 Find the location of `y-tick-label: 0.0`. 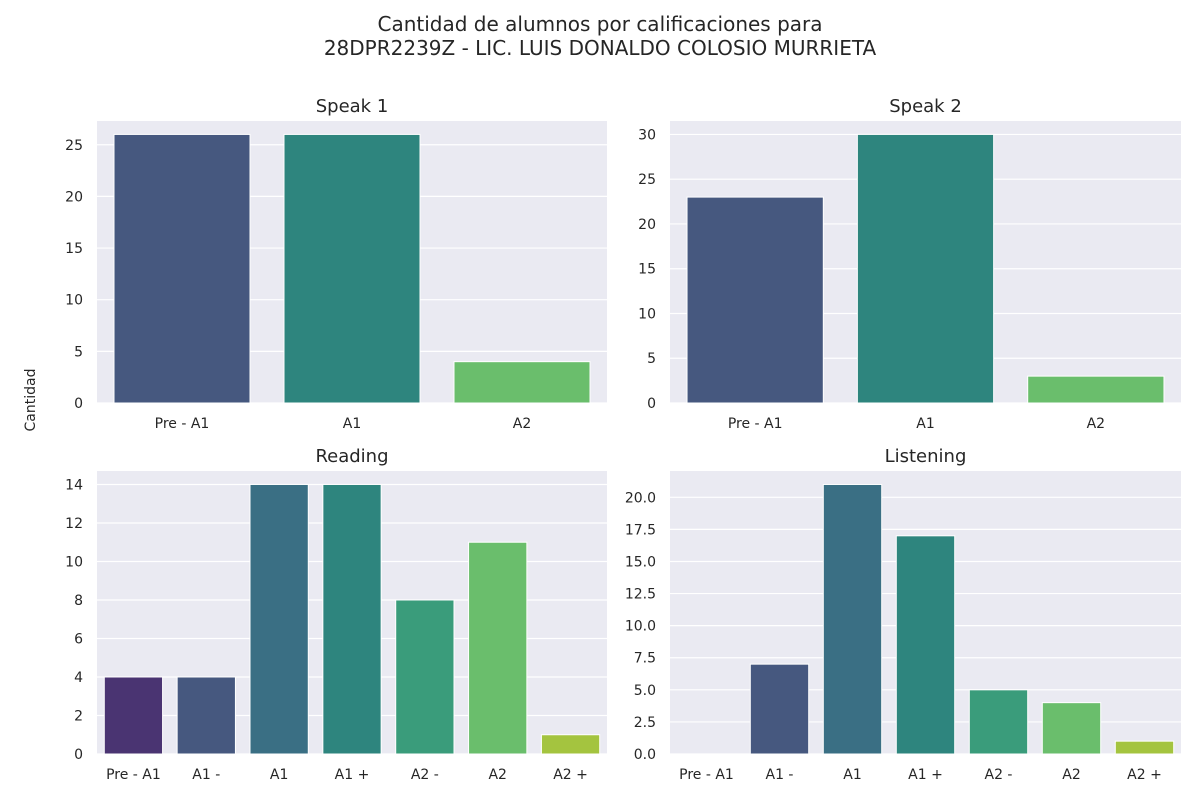

y-tick-label: 0.0 is located at coordinates (645, 755).